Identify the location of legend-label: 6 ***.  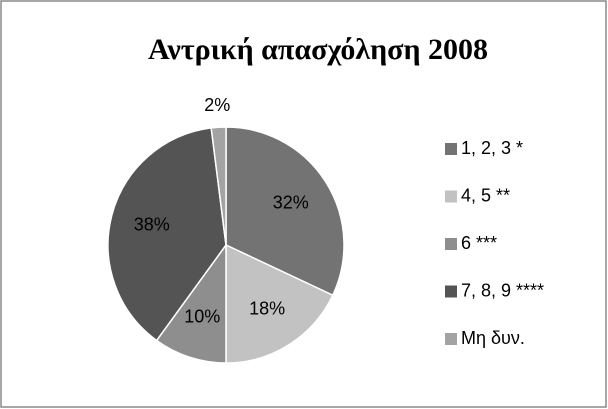
(479, 243).